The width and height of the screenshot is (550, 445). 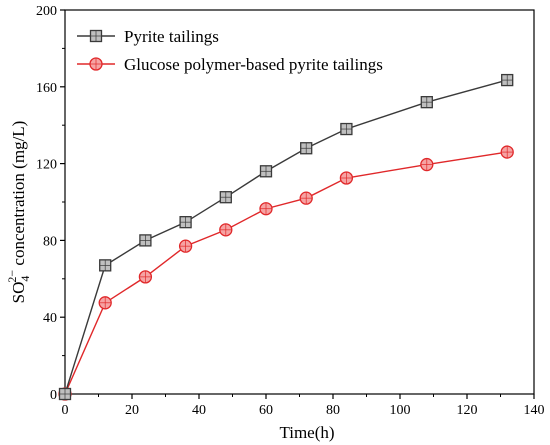 I want to click on legend-label: Pyrite tailings, so click(x=171, y=36).